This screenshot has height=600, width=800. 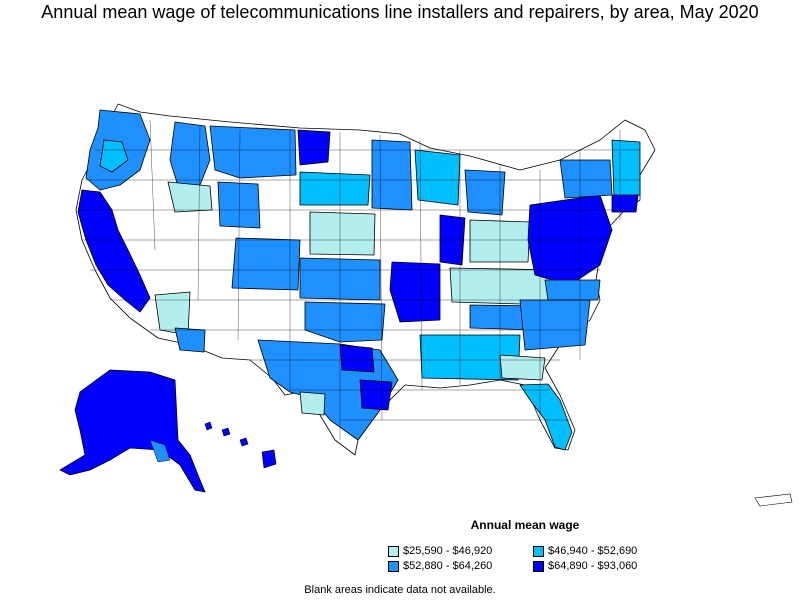 I want to click on region-new-england, so click(x=626, y=169).